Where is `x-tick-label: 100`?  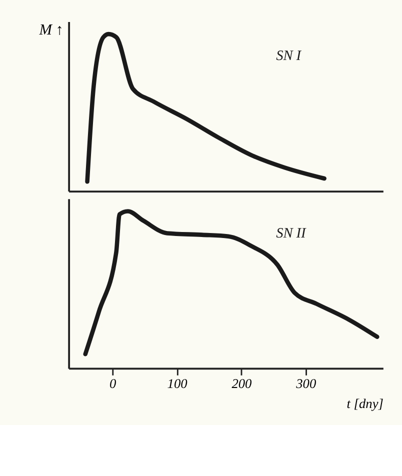 x-tick-label: 100 is located at coordinates (177, 383).